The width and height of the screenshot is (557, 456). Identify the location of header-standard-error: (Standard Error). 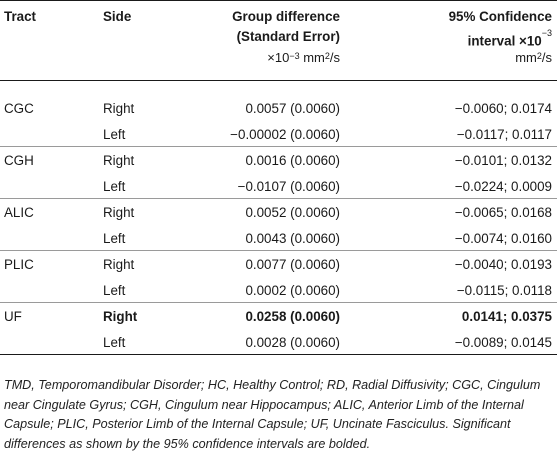
(288, 36).